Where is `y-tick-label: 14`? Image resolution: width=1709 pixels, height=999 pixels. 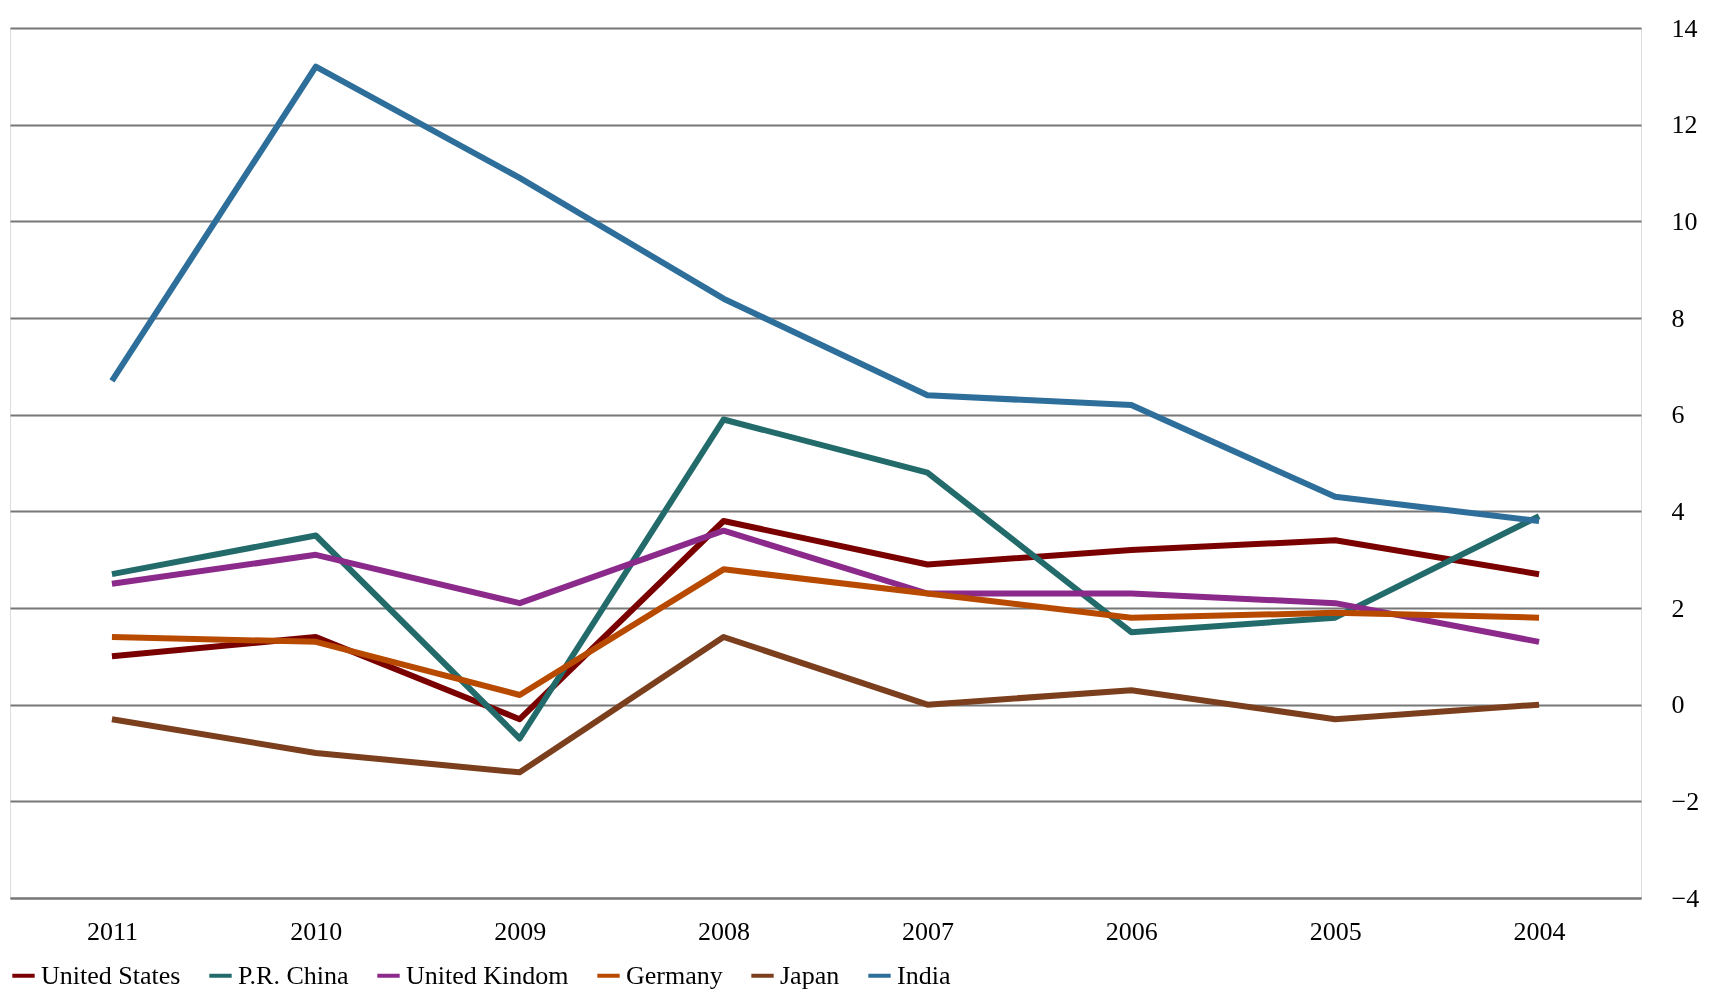 y-tick-label: 14 is located at coordinates (1684, 28).